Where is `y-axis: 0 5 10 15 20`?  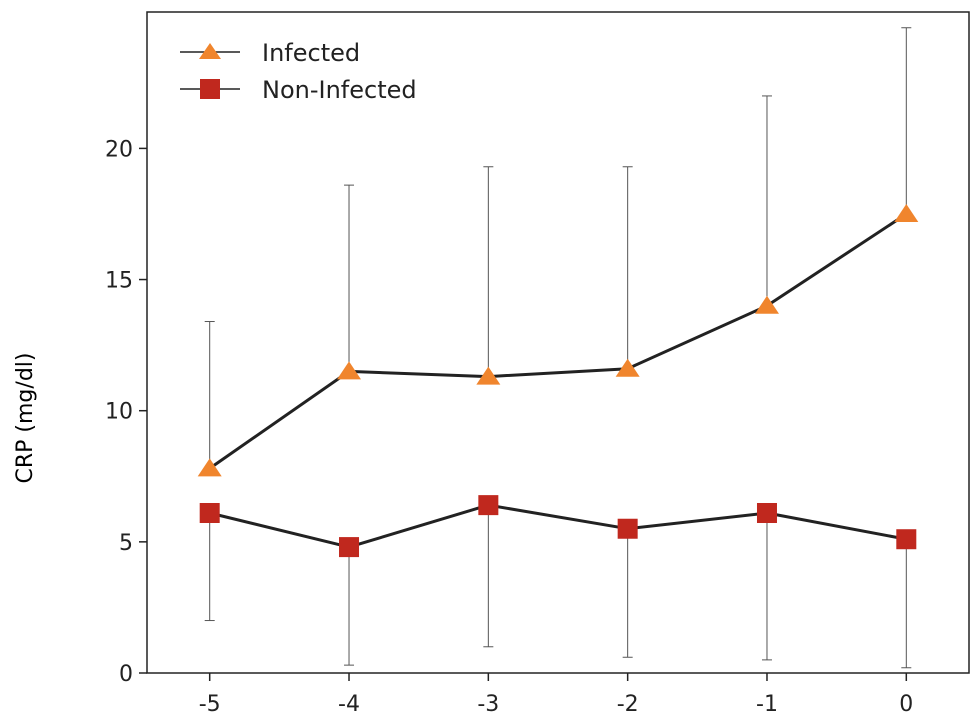
y-axis: 0 5 10 15 20 is located at coordinates (126, 412).